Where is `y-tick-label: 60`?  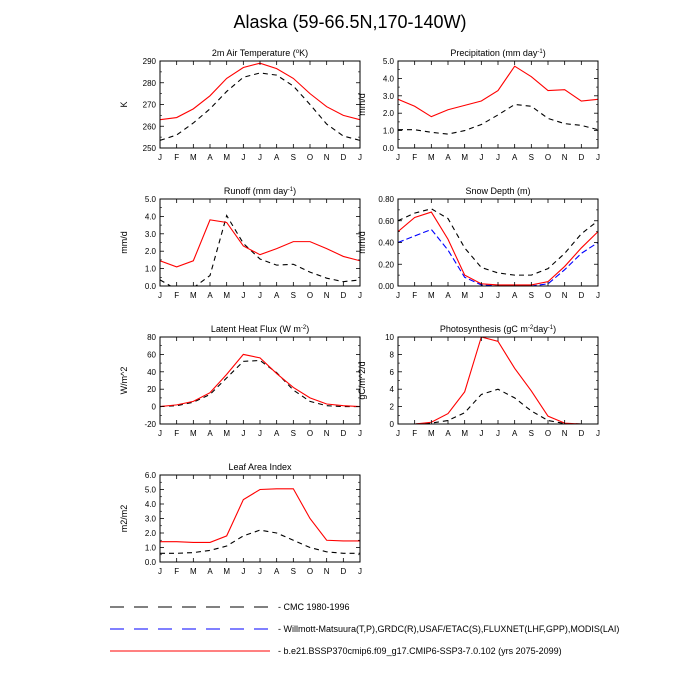 y-tick-label: 60 is located at coordinates (151, 354).